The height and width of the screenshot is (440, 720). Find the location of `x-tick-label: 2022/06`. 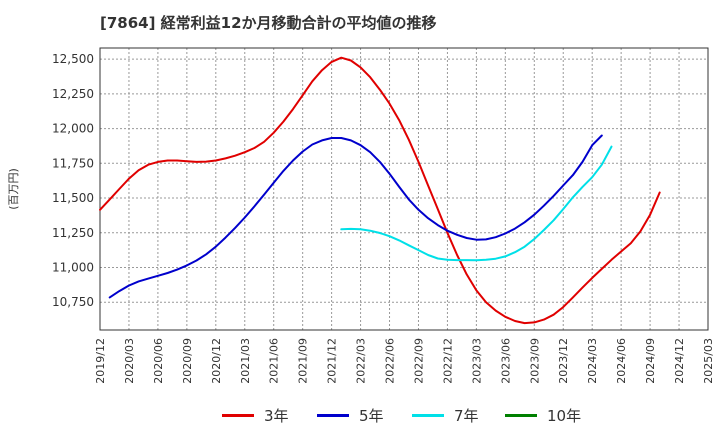

x-tick-label: 2022/06 is located at coordinates (390, 361).